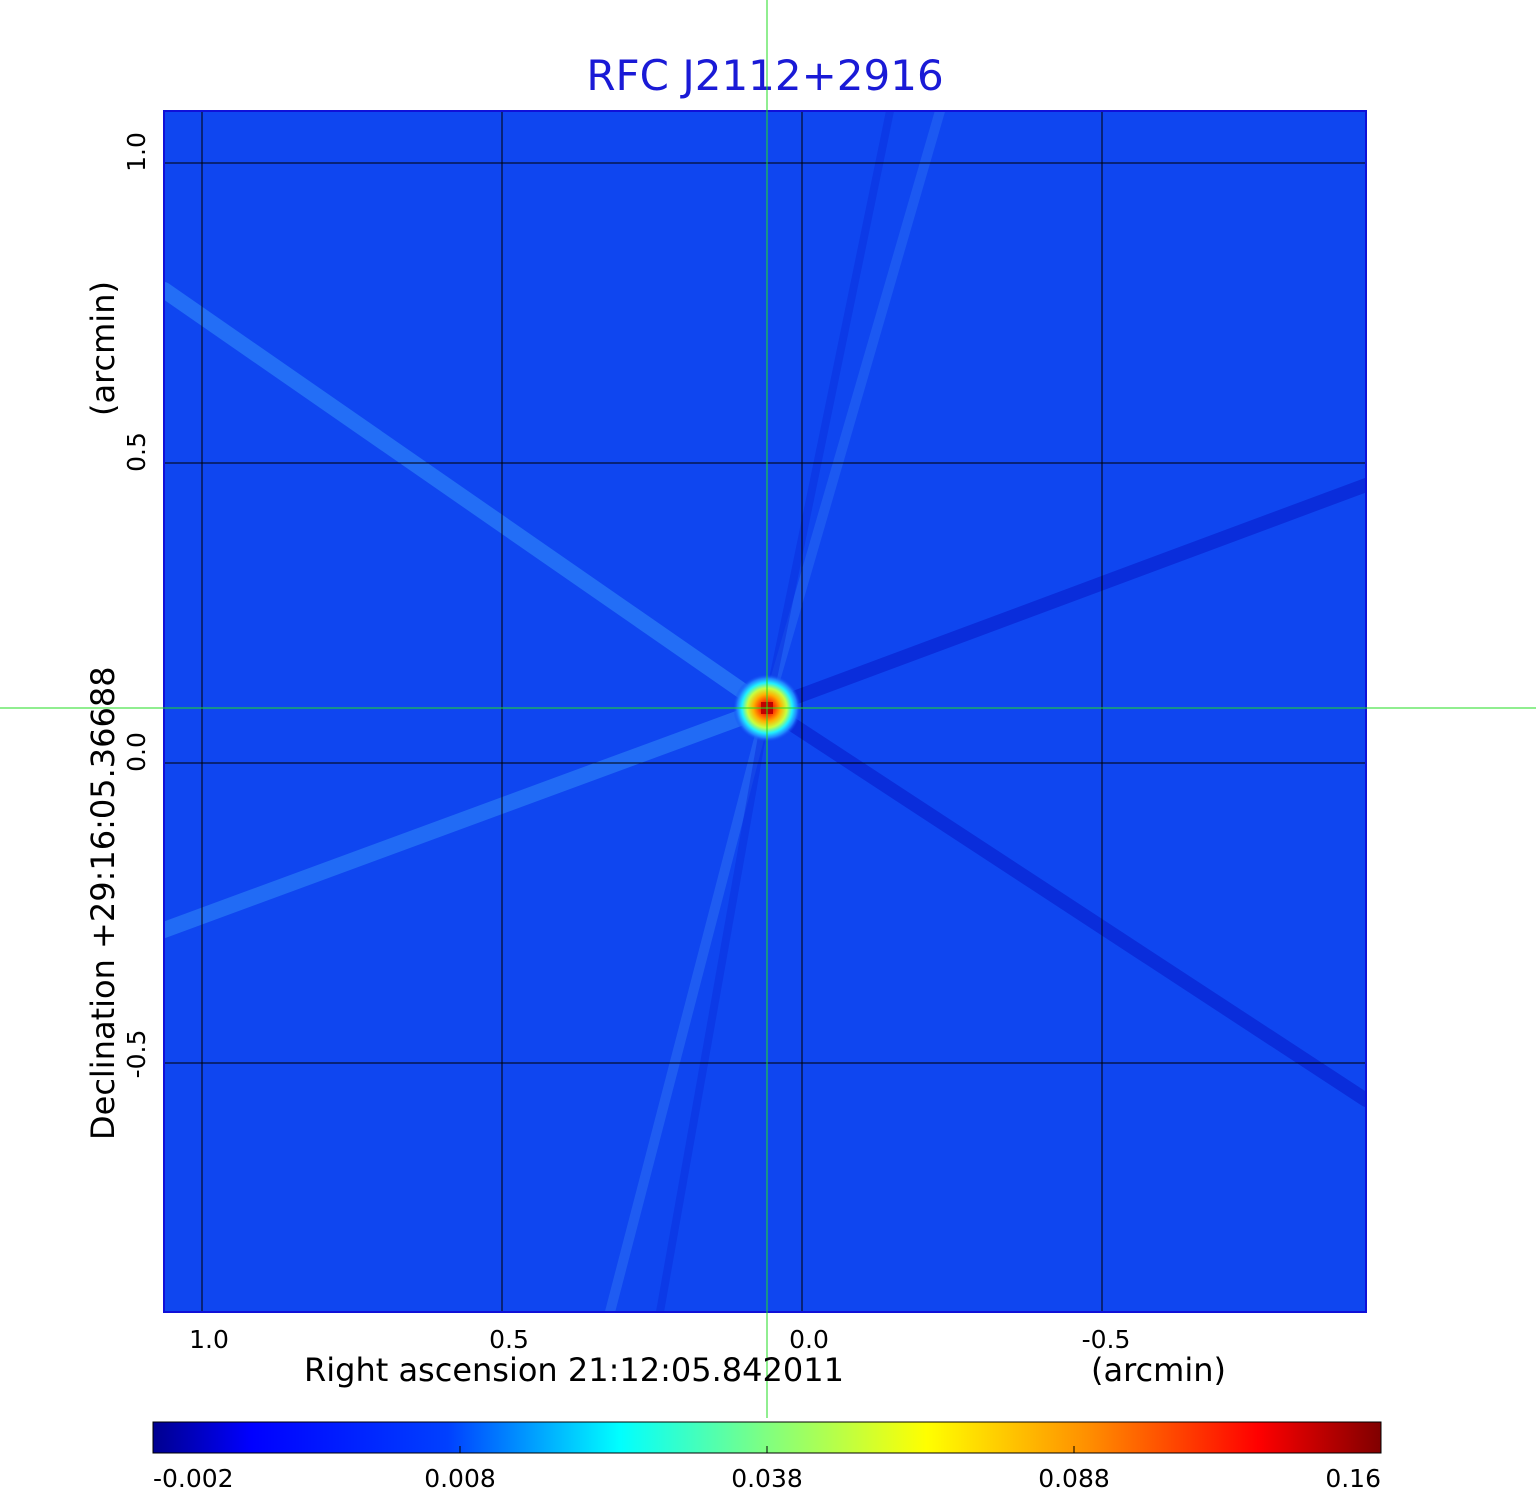 This screenshot has height=1511, width=1536. Describe the element at coordinates (1074, 1478) in the screenshot. I see `colorbar-tick-label: 0.088` at that location.